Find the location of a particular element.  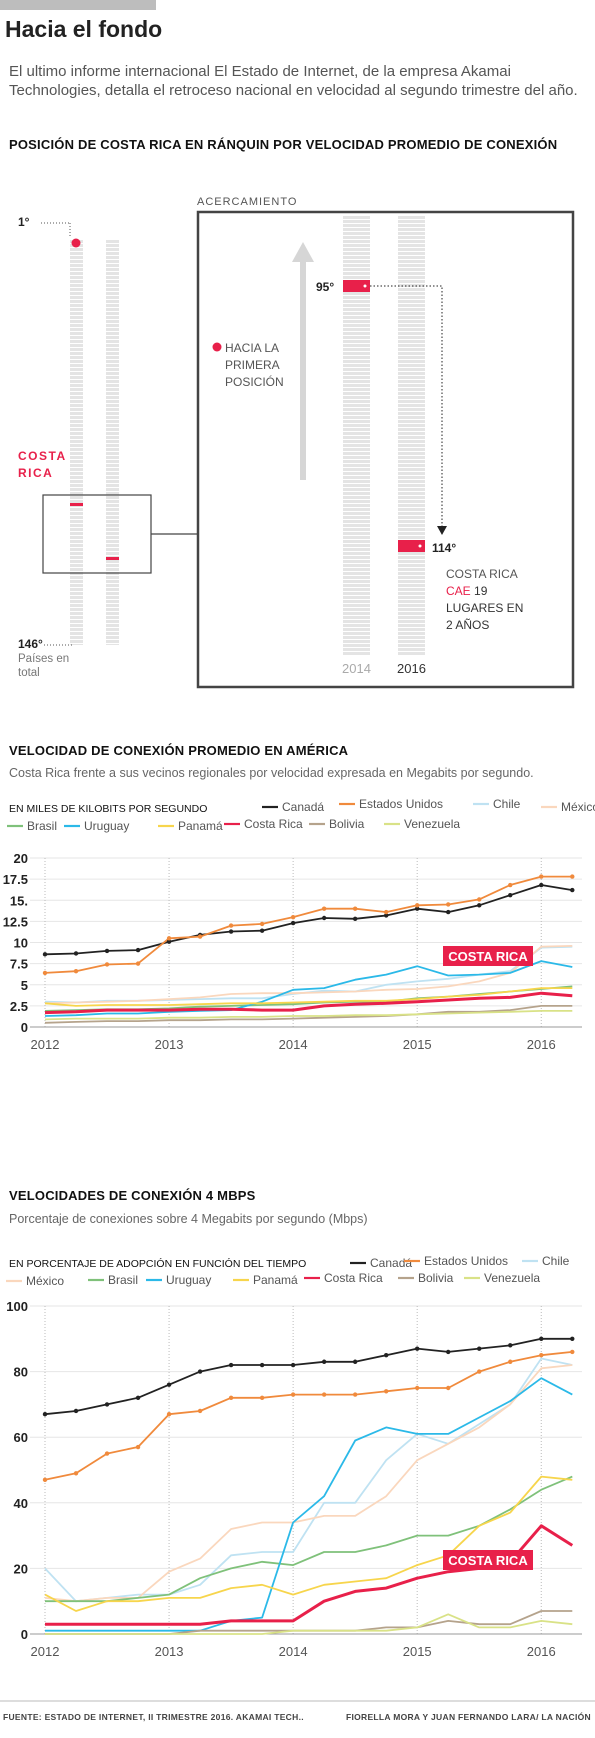

country-label-2: RICA is located at coordinates (35, 473).